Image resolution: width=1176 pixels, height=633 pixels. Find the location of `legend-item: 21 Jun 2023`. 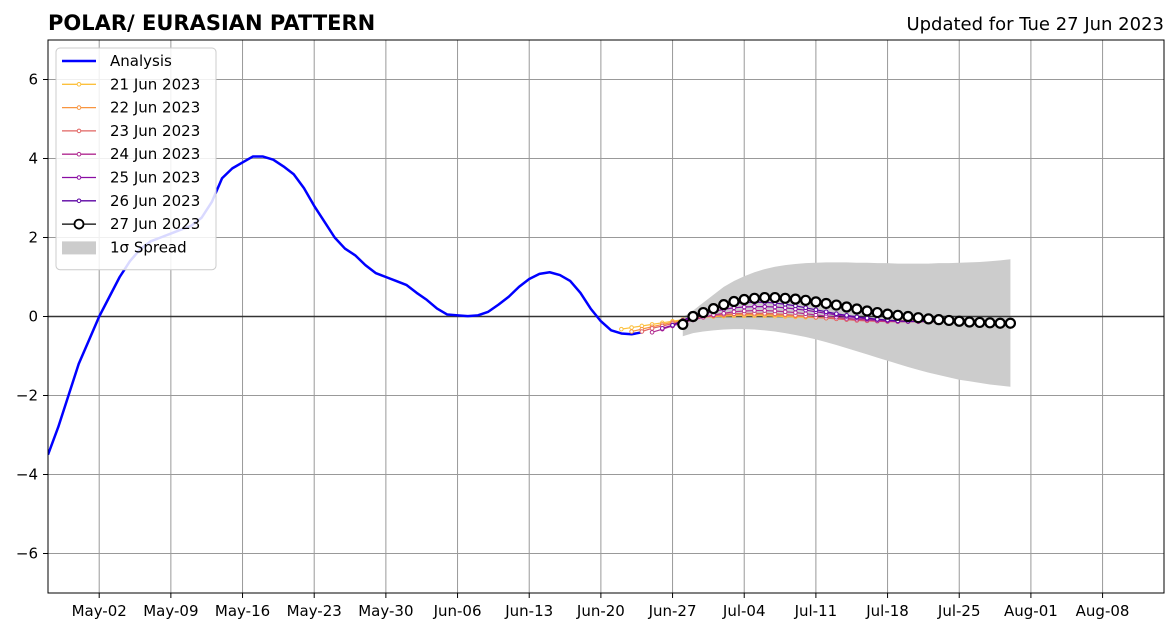

legend-item: 21 Jun 2023 is located at coordinates (131, 84).